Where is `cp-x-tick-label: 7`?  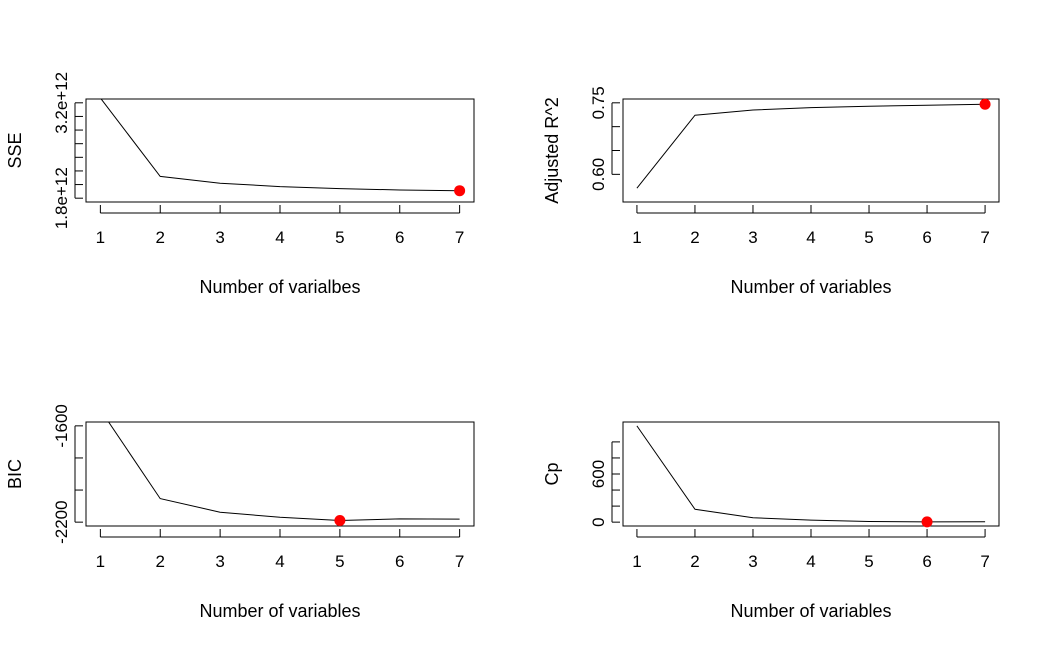 cp-x-tick-label: 7 is located at coordinates (984, 561).